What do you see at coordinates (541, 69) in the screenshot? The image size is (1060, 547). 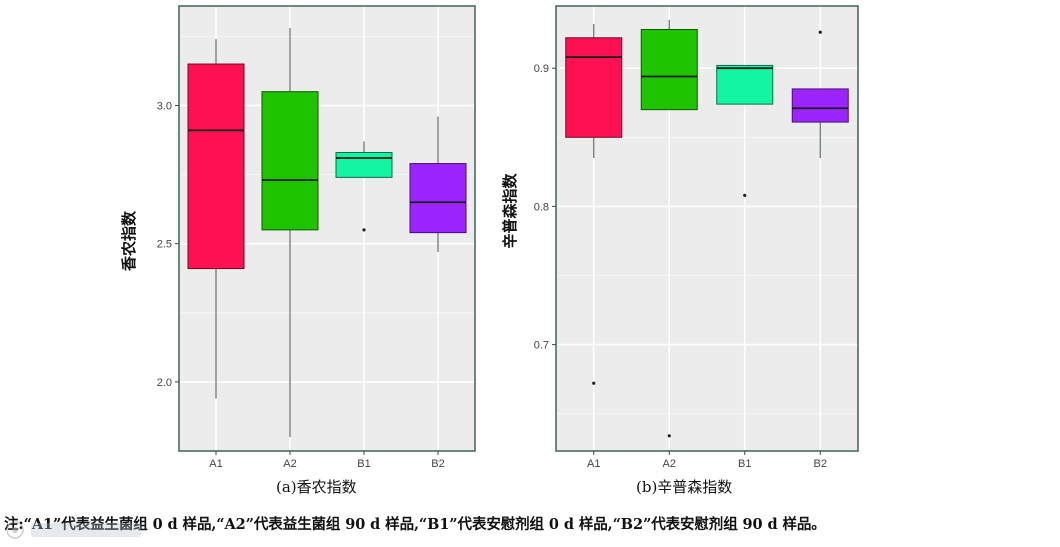 I see `y-tick-label: 0.9` at bounding box center [541, 69].